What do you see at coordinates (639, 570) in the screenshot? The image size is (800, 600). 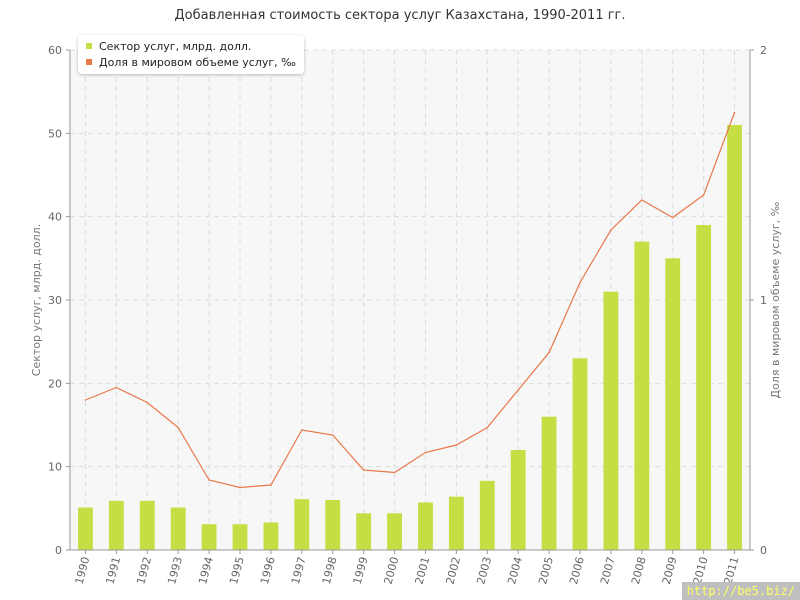 I see `tick-label-x: 2008` at bounding box center [639, 570].